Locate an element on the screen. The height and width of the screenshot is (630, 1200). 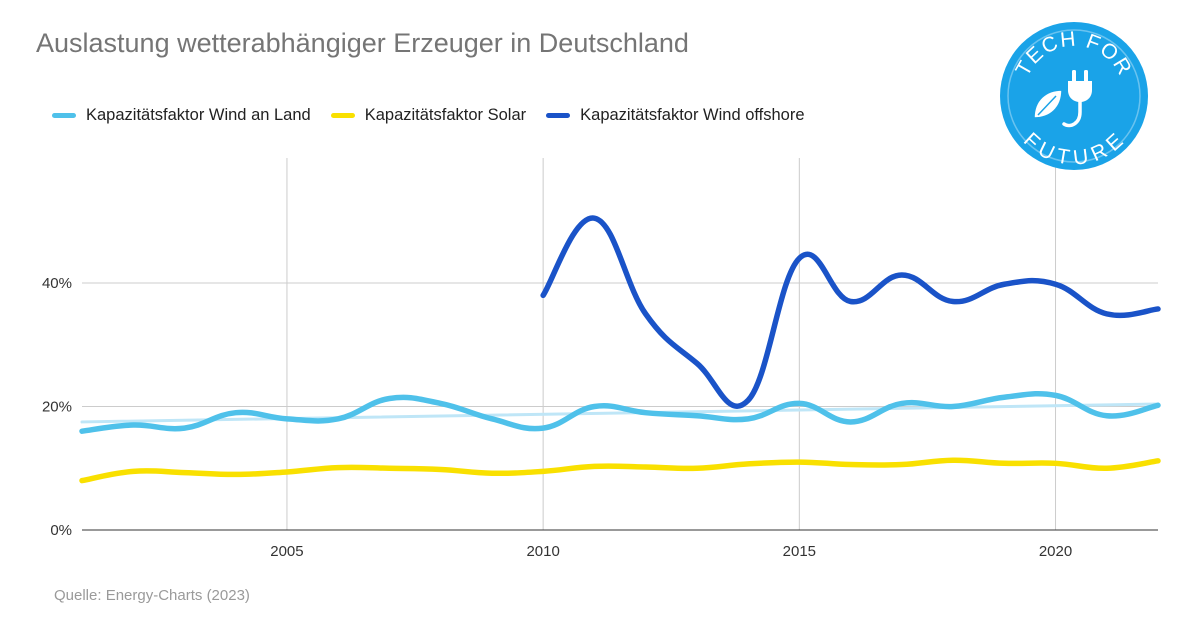
x-tick-label: 2020 is located at coordinates (1055, 551).